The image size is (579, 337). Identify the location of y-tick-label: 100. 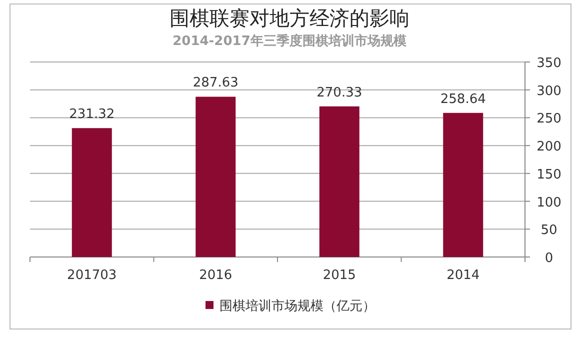
(549, 202).